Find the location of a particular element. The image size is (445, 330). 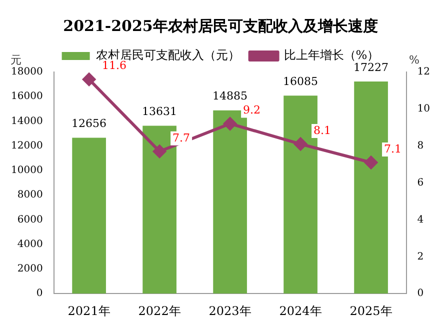

y-tick-label: 4000 is located at coordinates (30, 244).